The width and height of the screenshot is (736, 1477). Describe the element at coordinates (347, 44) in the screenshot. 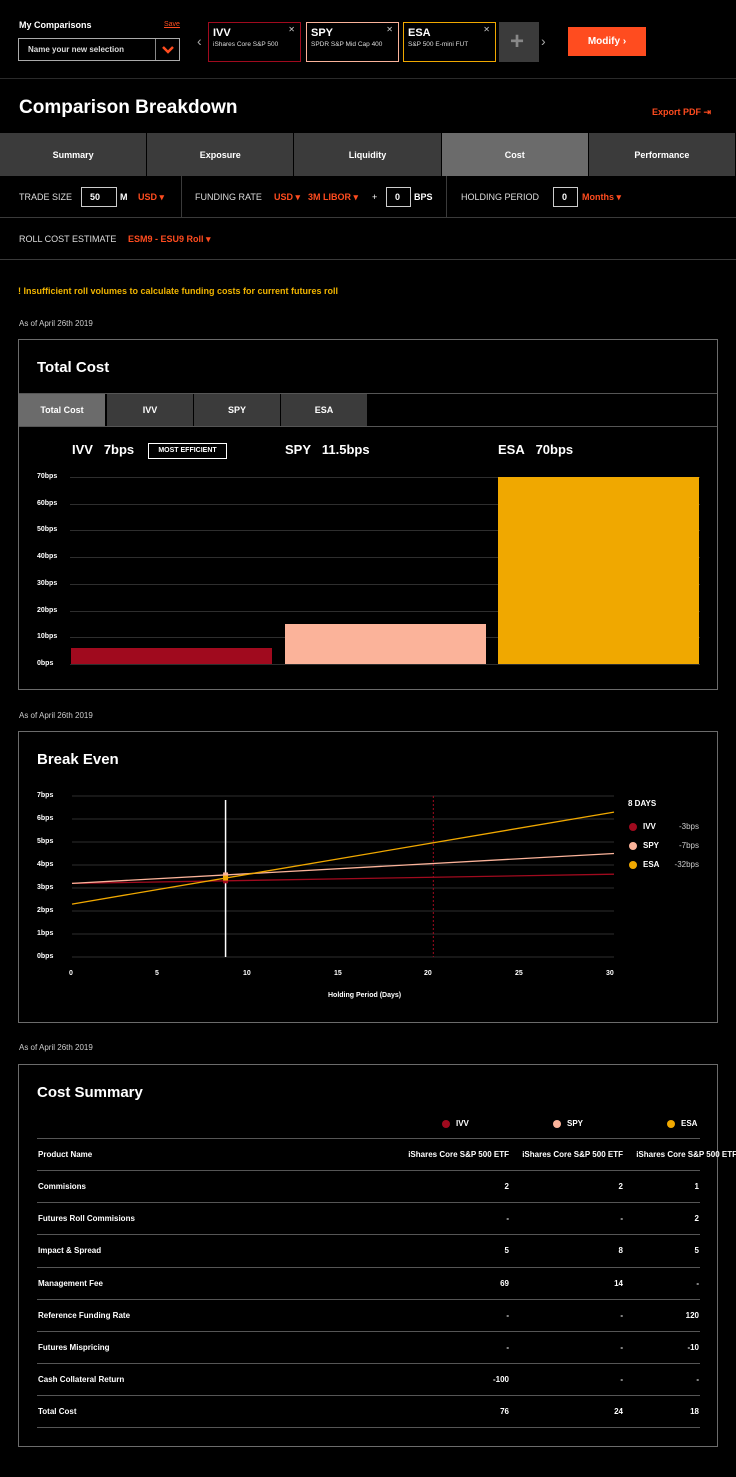

I see `ticker-name: SPDR S&P Mid Cap 400` at that location.